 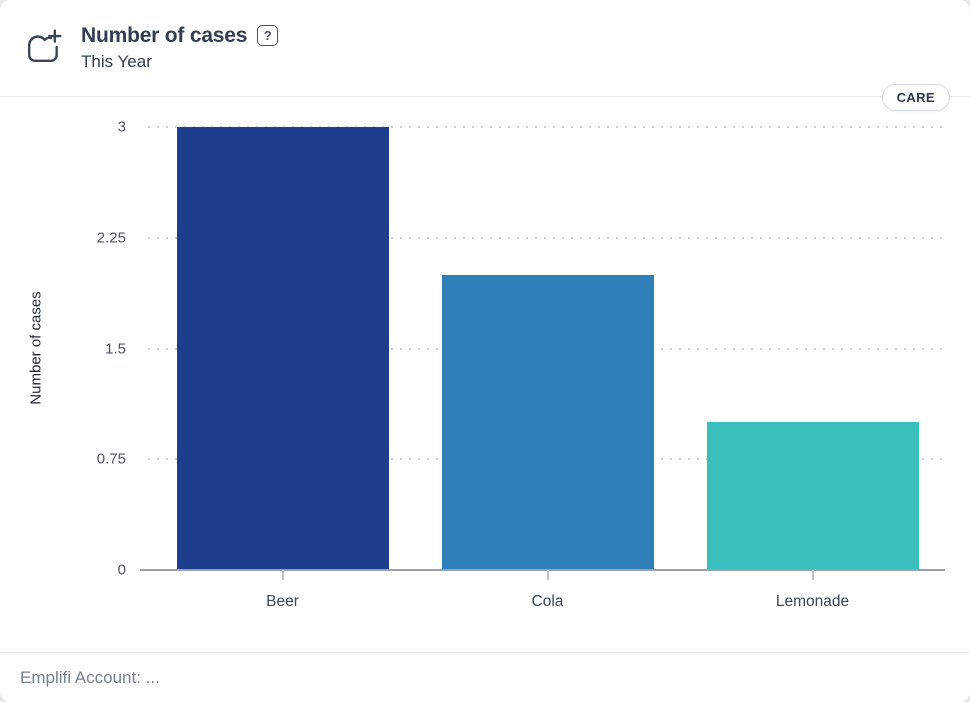 I want to click on help-icon: ?, so click(x=268, y=36).